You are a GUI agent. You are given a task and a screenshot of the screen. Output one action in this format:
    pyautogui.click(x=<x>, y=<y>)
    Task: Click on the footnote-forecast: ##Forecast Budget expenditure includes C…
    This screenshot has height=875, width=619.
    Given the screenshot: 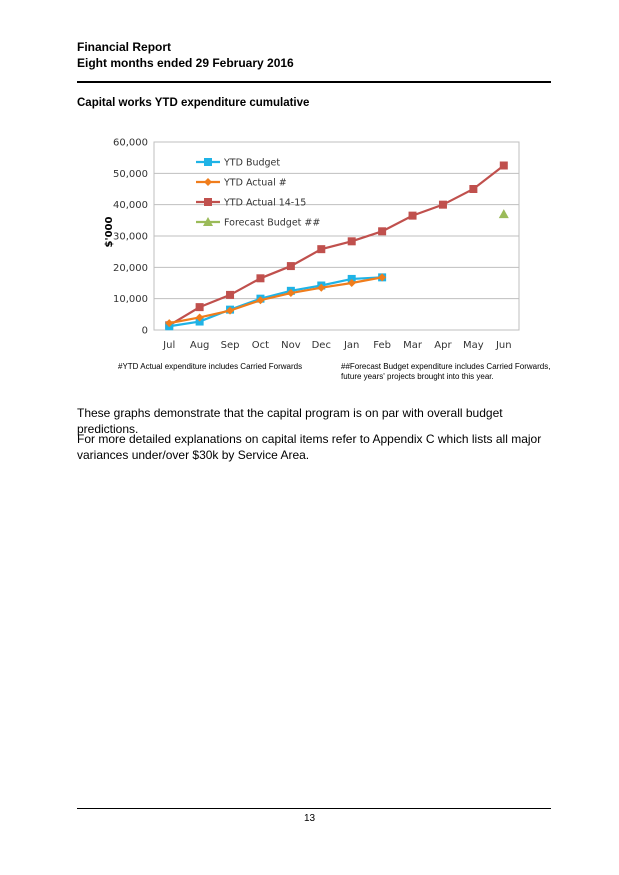 What is the action you would take?
    pyautogui.click(x=446, y=371)
    